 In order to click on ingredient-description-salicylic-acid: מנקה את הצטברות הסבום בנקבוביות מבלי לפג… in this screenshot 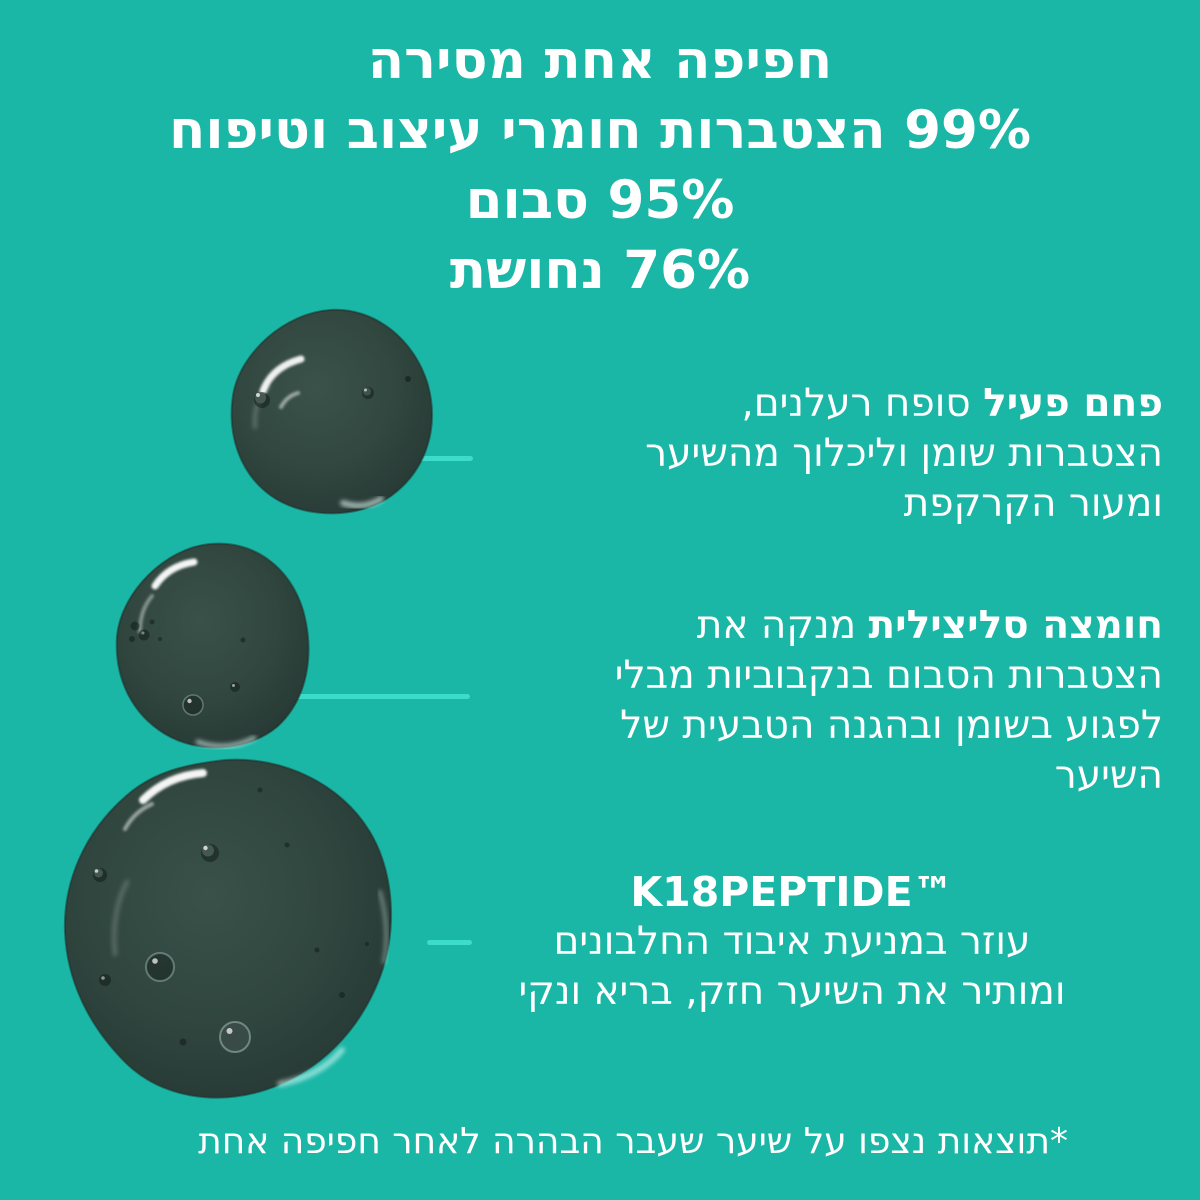, I will do `click(888, 700)`.